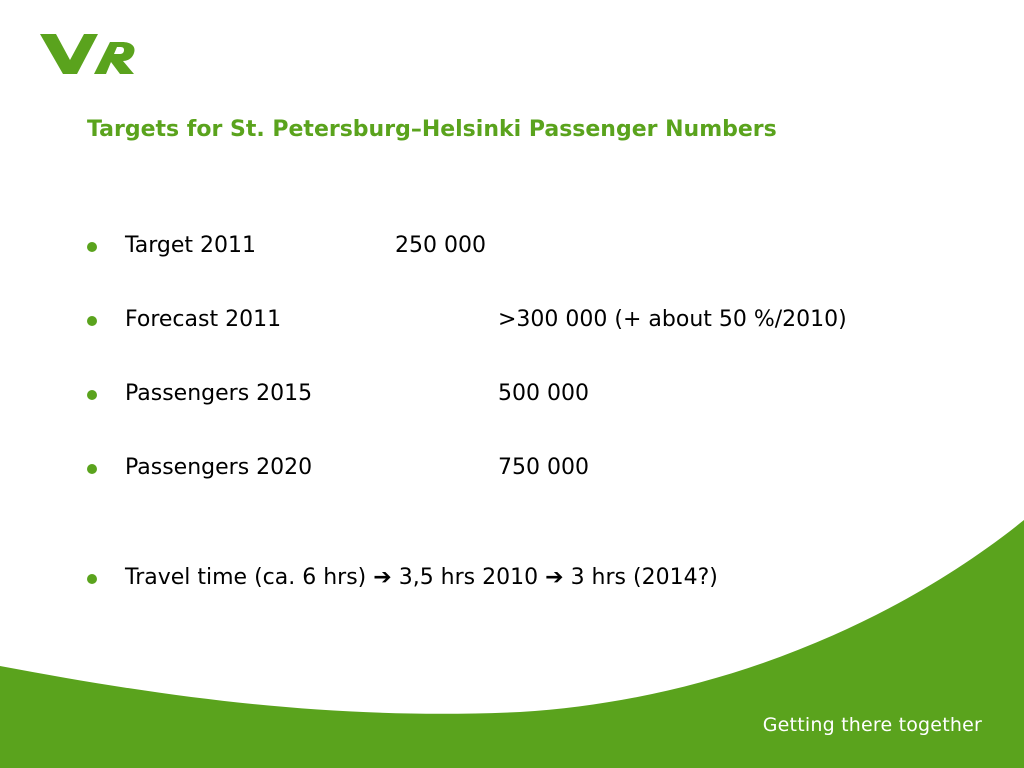 The width and height of the screenshot is (1024, 768). Describe the element at coordinates (543, 467) in the screenshot. I see `bullet-value: 750 000` at that location.